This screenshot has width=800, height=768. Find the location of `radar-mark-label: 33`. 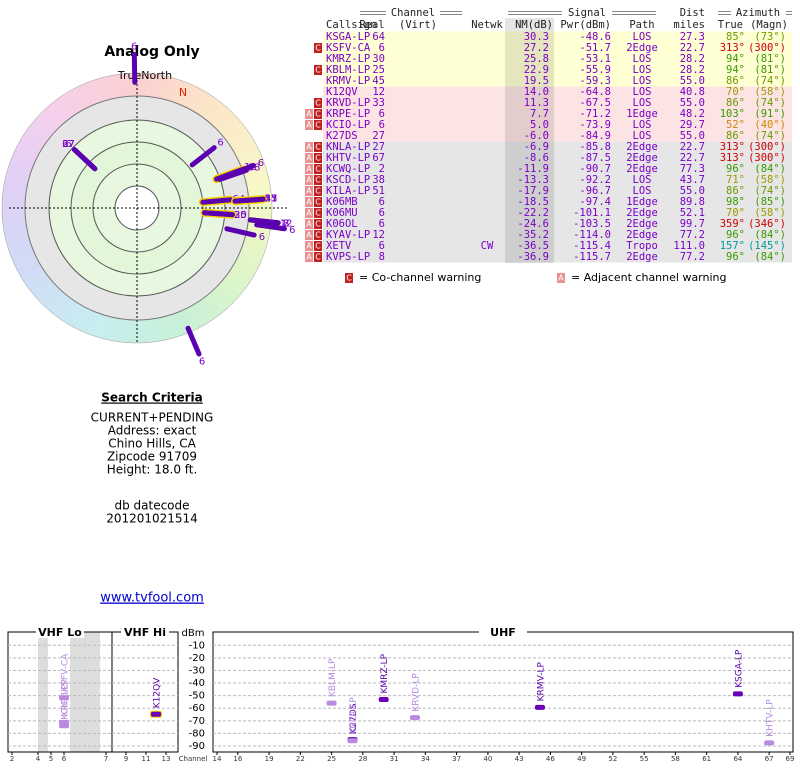

radar-mark-label: 33 is located at coordinates (271, 199).